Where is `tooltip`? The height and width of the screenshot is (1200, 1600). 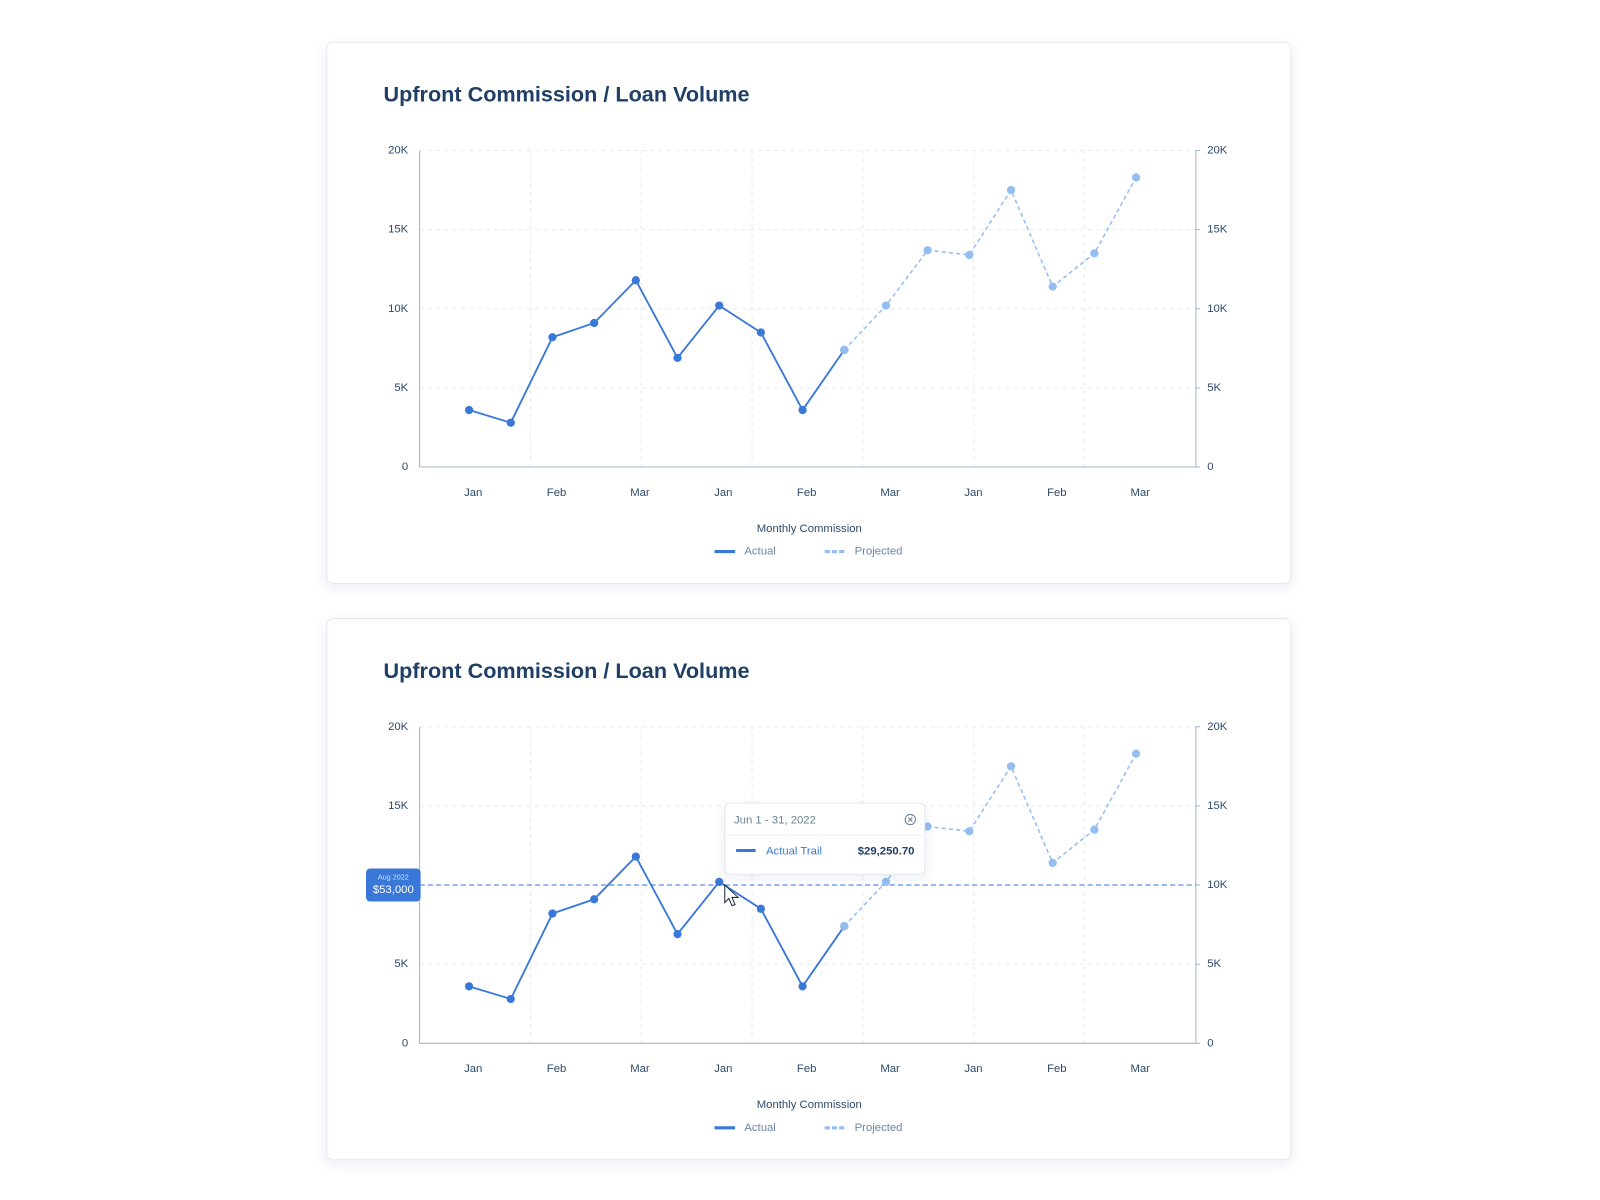 tooltip is located at coordinates (825, 838).